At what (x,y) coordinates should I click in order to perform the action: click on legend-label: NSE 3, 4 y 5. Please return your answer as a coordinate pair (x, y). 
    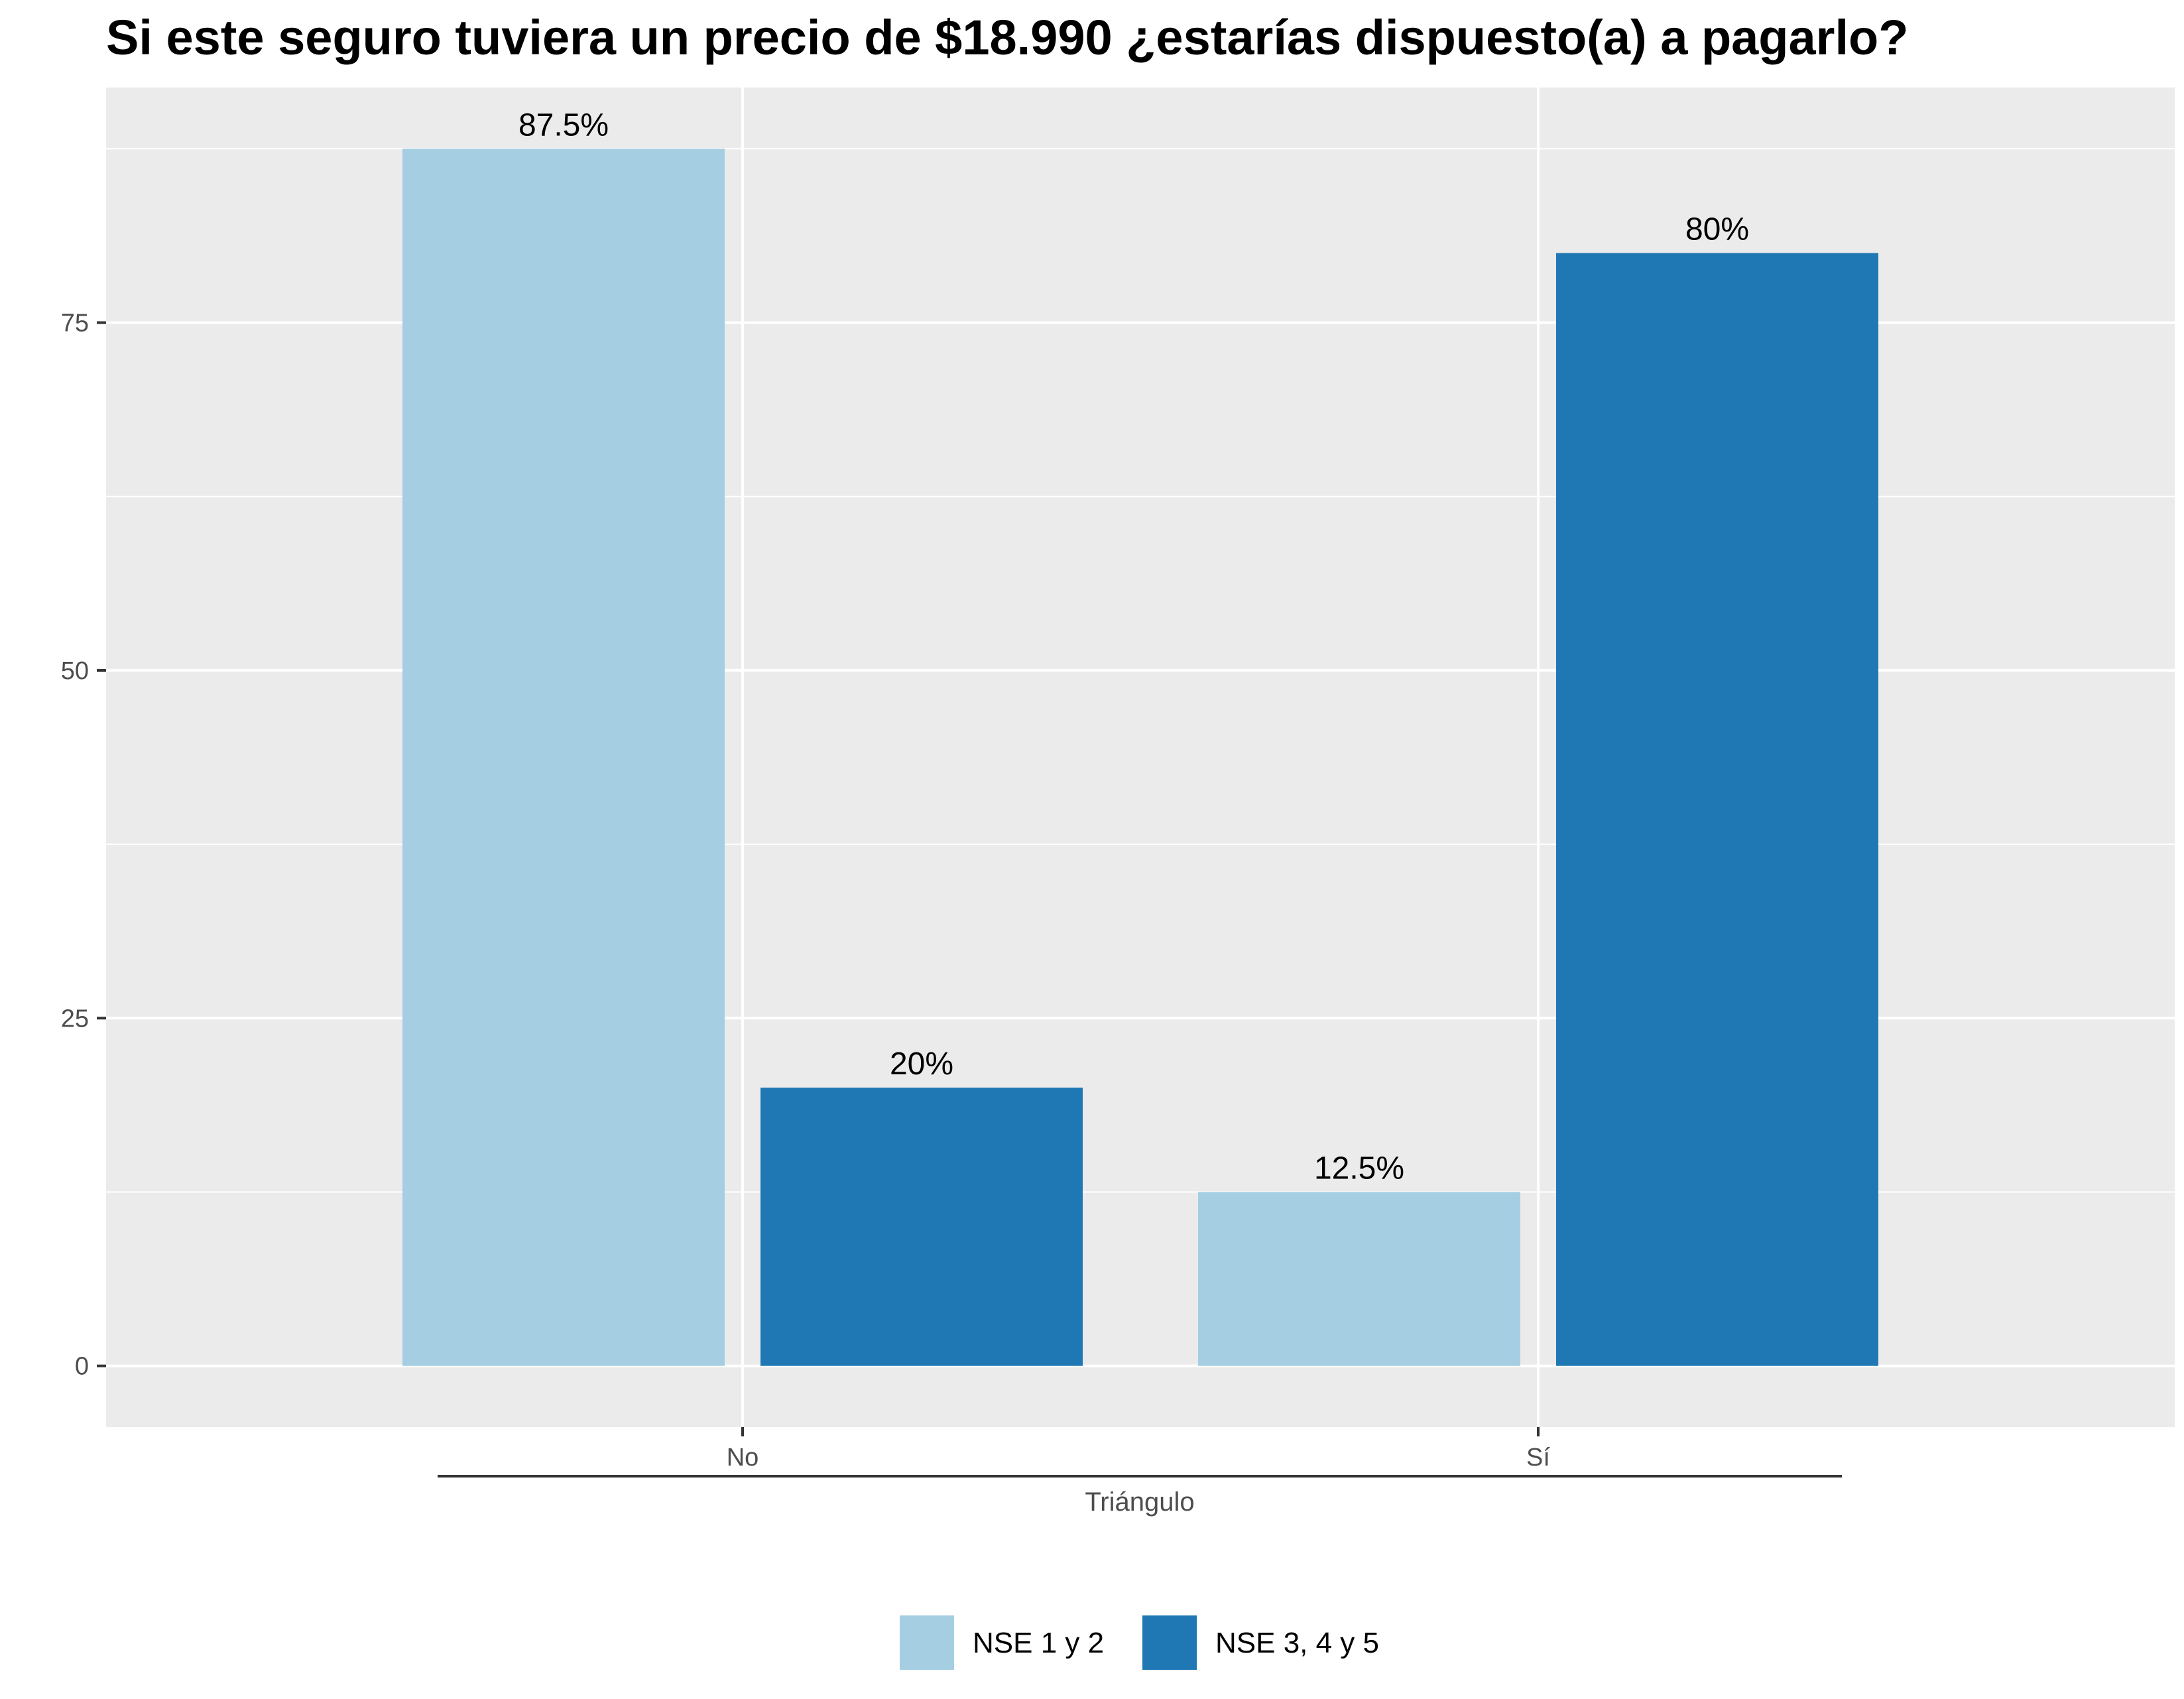
    Looking at the image, I should click on (1297, 1643).